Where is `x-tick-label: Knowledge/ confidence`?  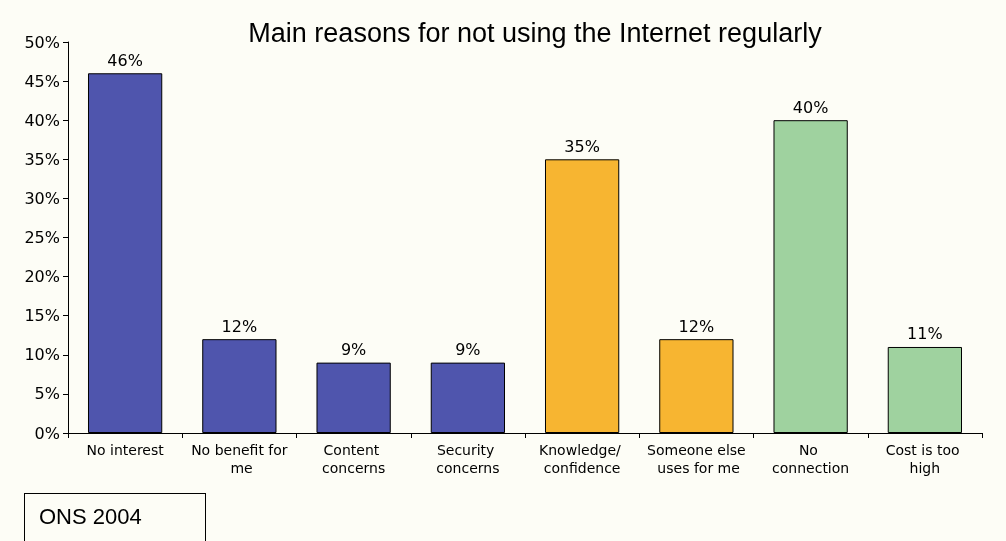
x-tick-label: Knowledge/ confidence is located at coordinates (582, 459).